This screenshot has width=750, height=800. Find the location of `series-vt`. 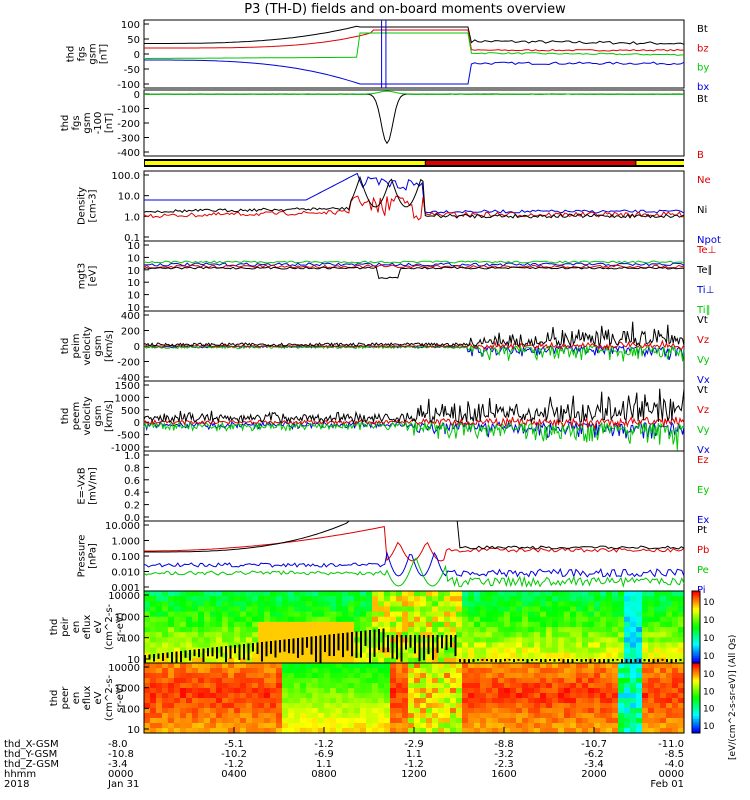

series-vt is located at coordinates (414, 334).